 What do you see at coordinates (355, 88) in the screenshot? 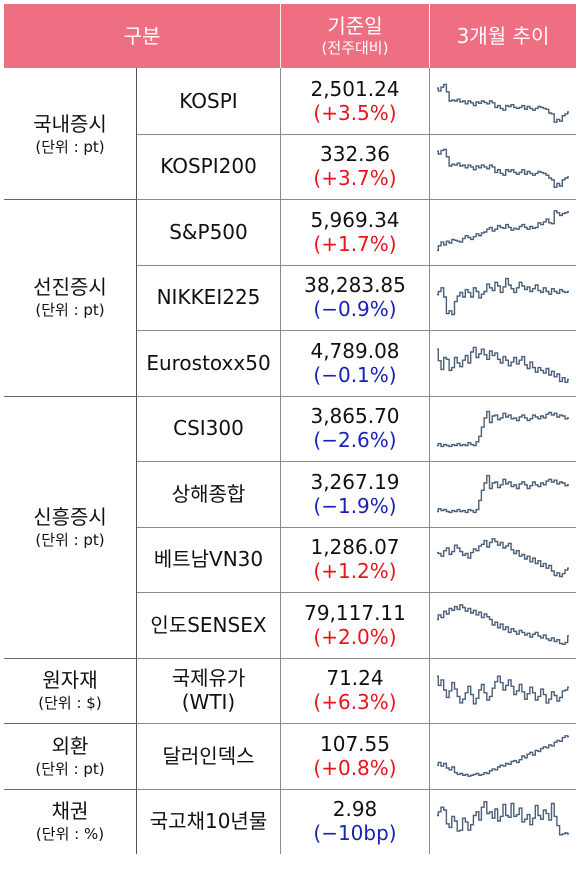
I see `index-value: 2,501.24` at bounding box center [355, 88].